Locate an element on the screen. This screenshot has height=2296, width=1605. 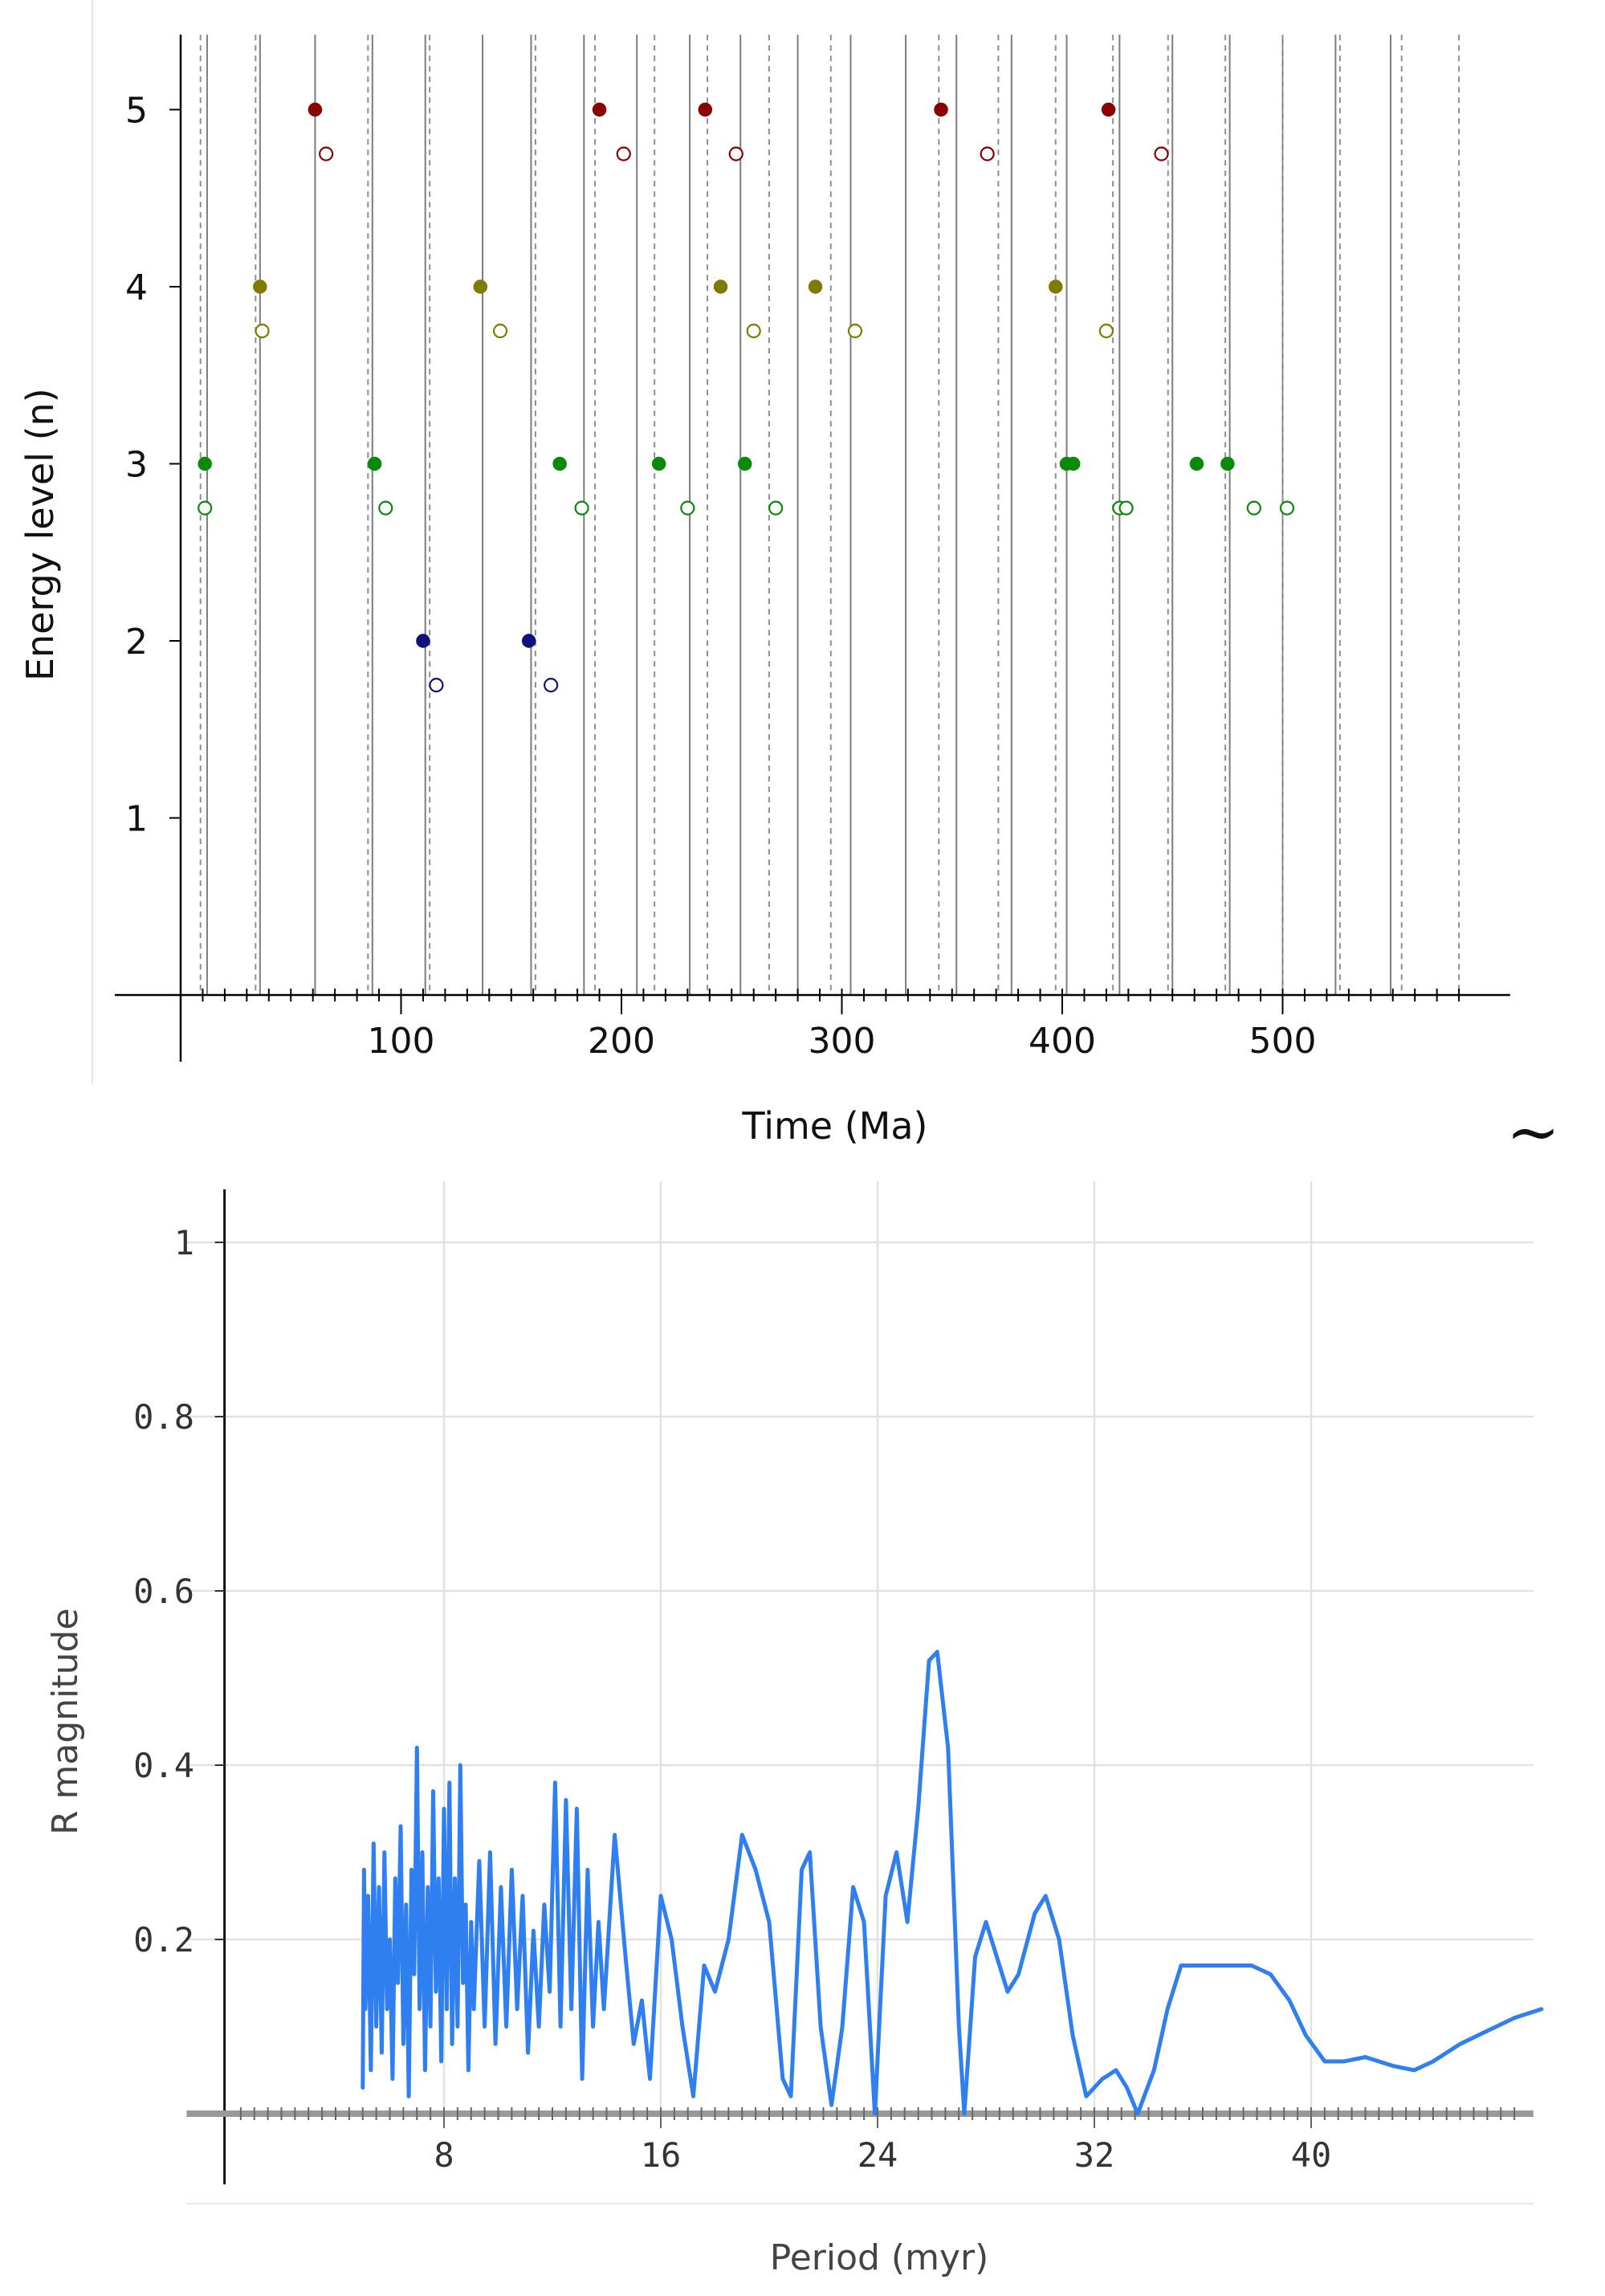
x-tick-label: 200 is located at coordinates (621, 1041).